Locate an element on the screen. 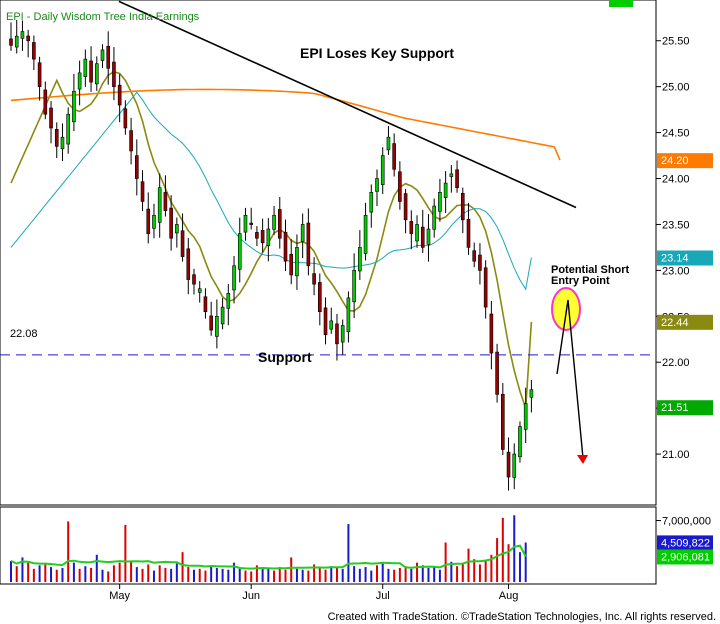  ma-slow-line is located at coordinates (285, 124).